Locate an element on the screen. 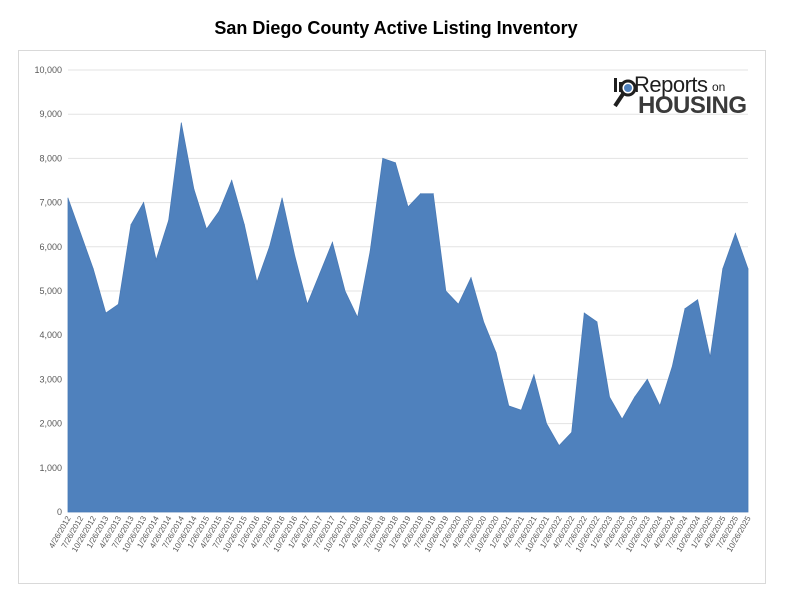 The width and height of the screenshot is (792, 610). logo-text-reports: Reports is located at coordinates (671, 84).